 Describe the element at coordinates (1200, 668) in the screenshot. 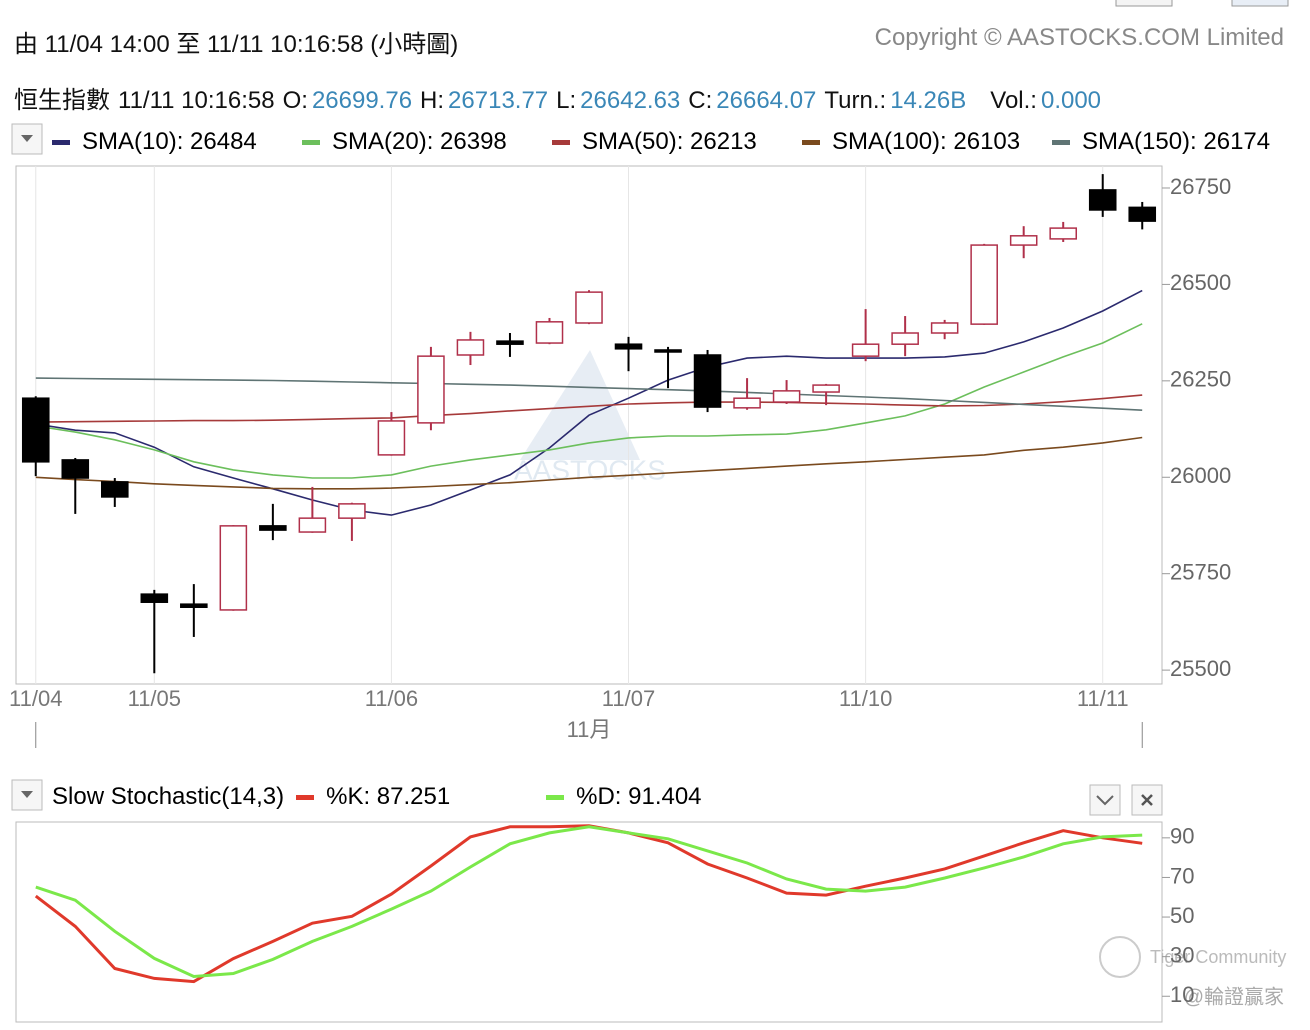

I see `y-tick-label: 25500` at that location.